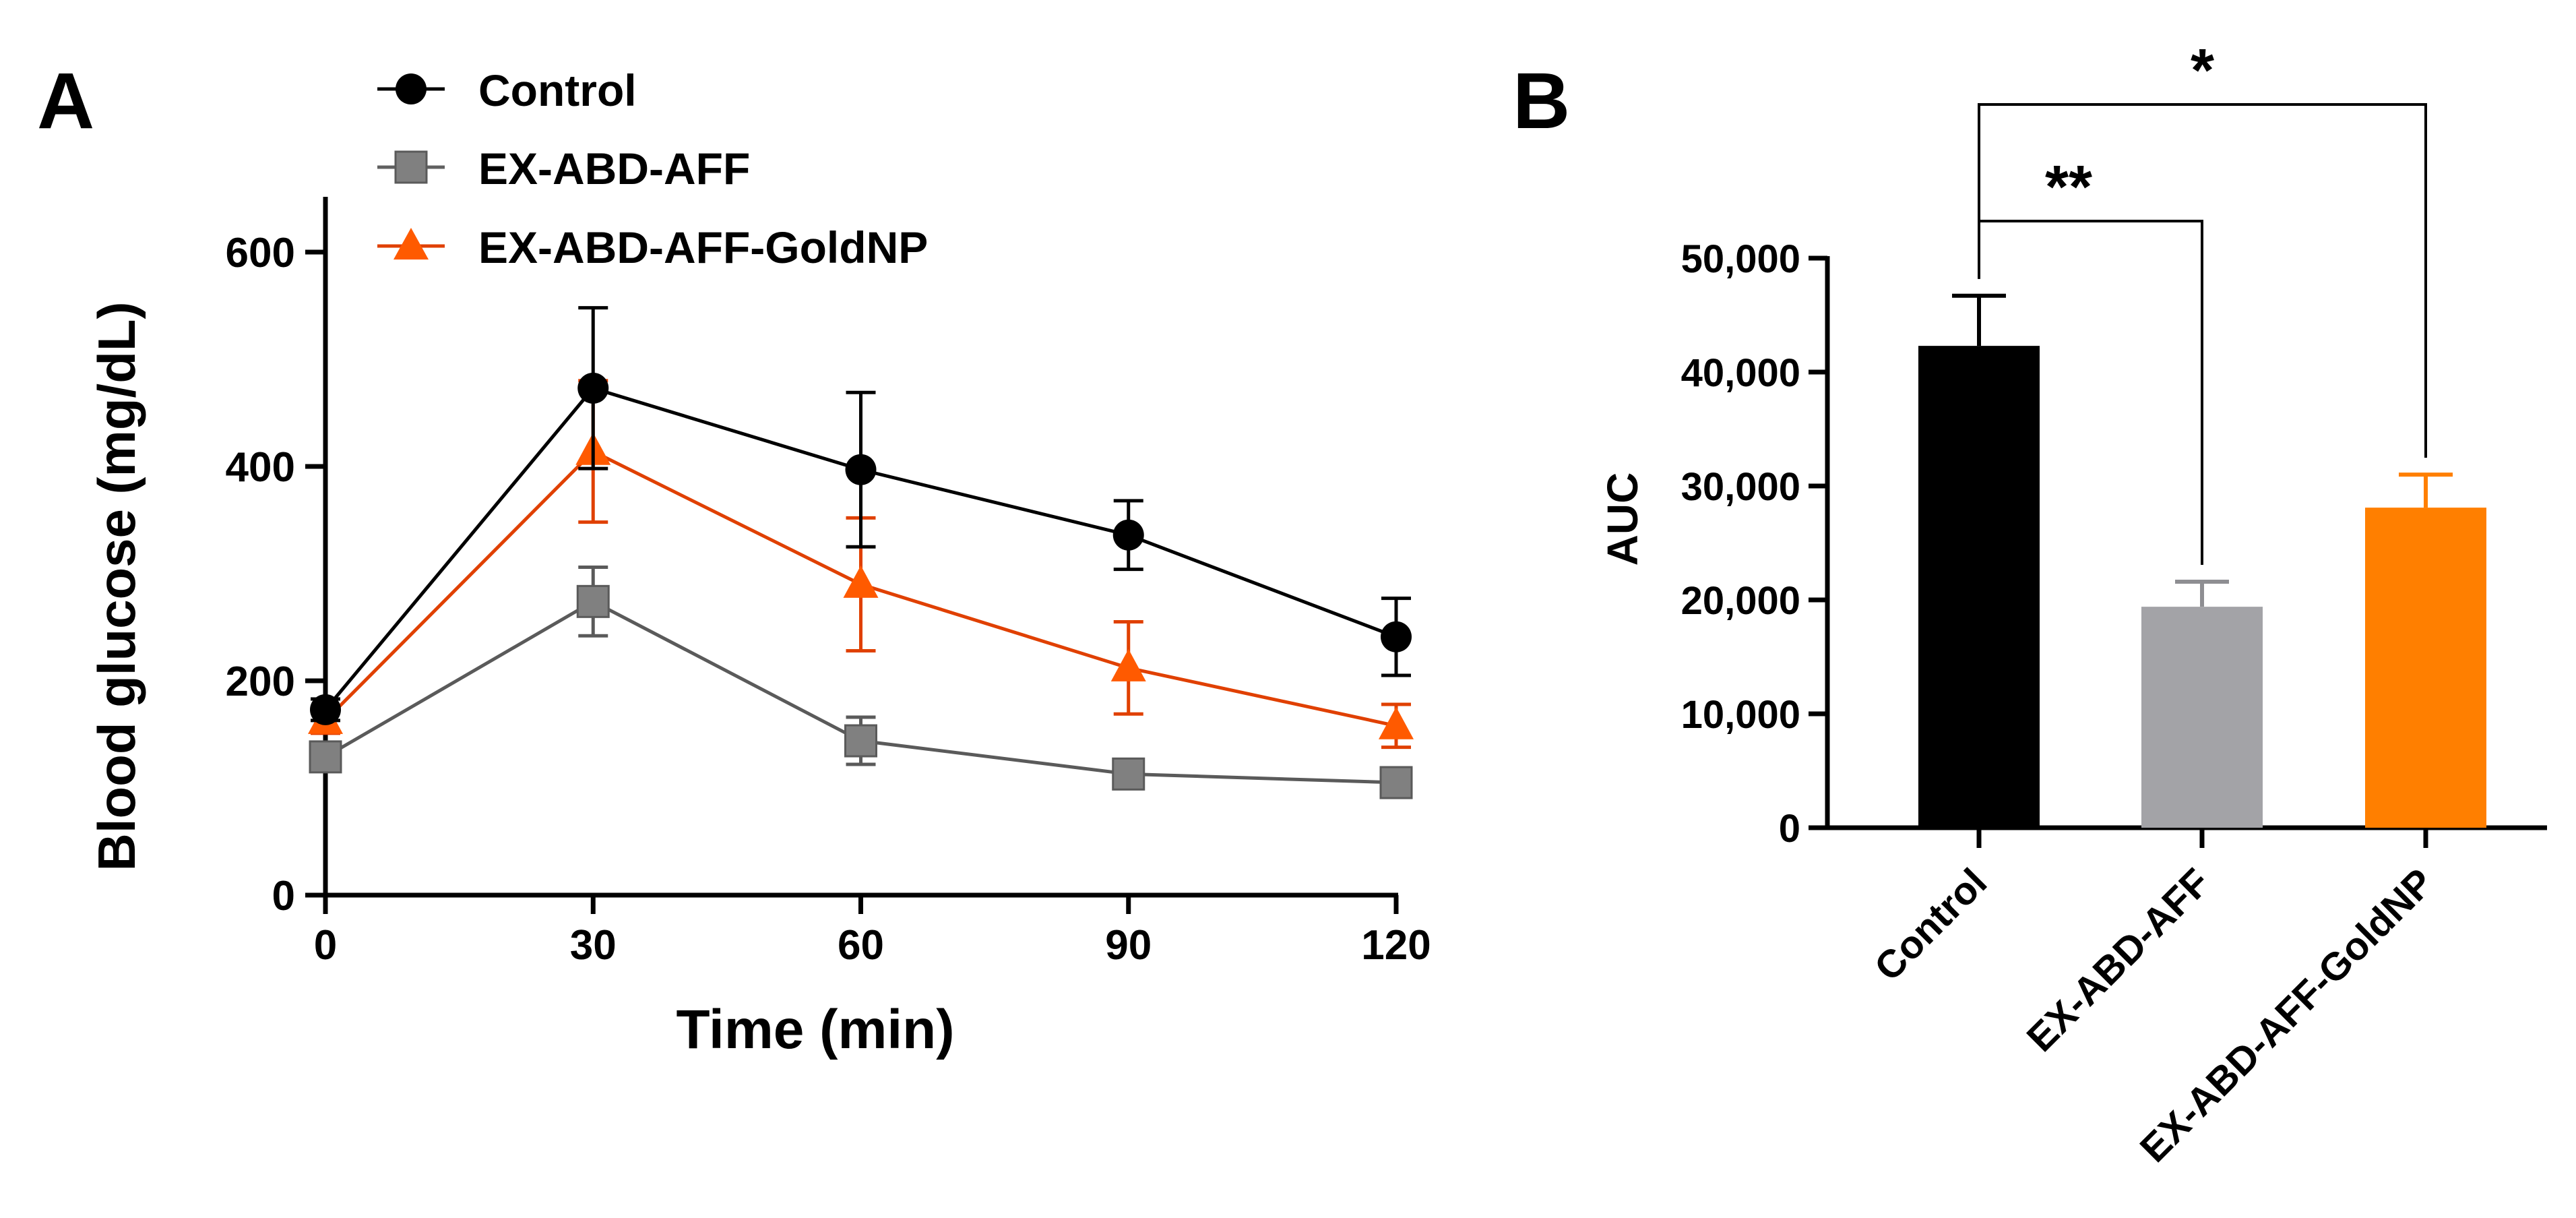 Image resolution: width=2576 pixels, height=1218 pixels. I want to click on legend-item-ex-abd-aff-goldnp: EX-ABD-AFF-GoldNP, so click(652, 247).